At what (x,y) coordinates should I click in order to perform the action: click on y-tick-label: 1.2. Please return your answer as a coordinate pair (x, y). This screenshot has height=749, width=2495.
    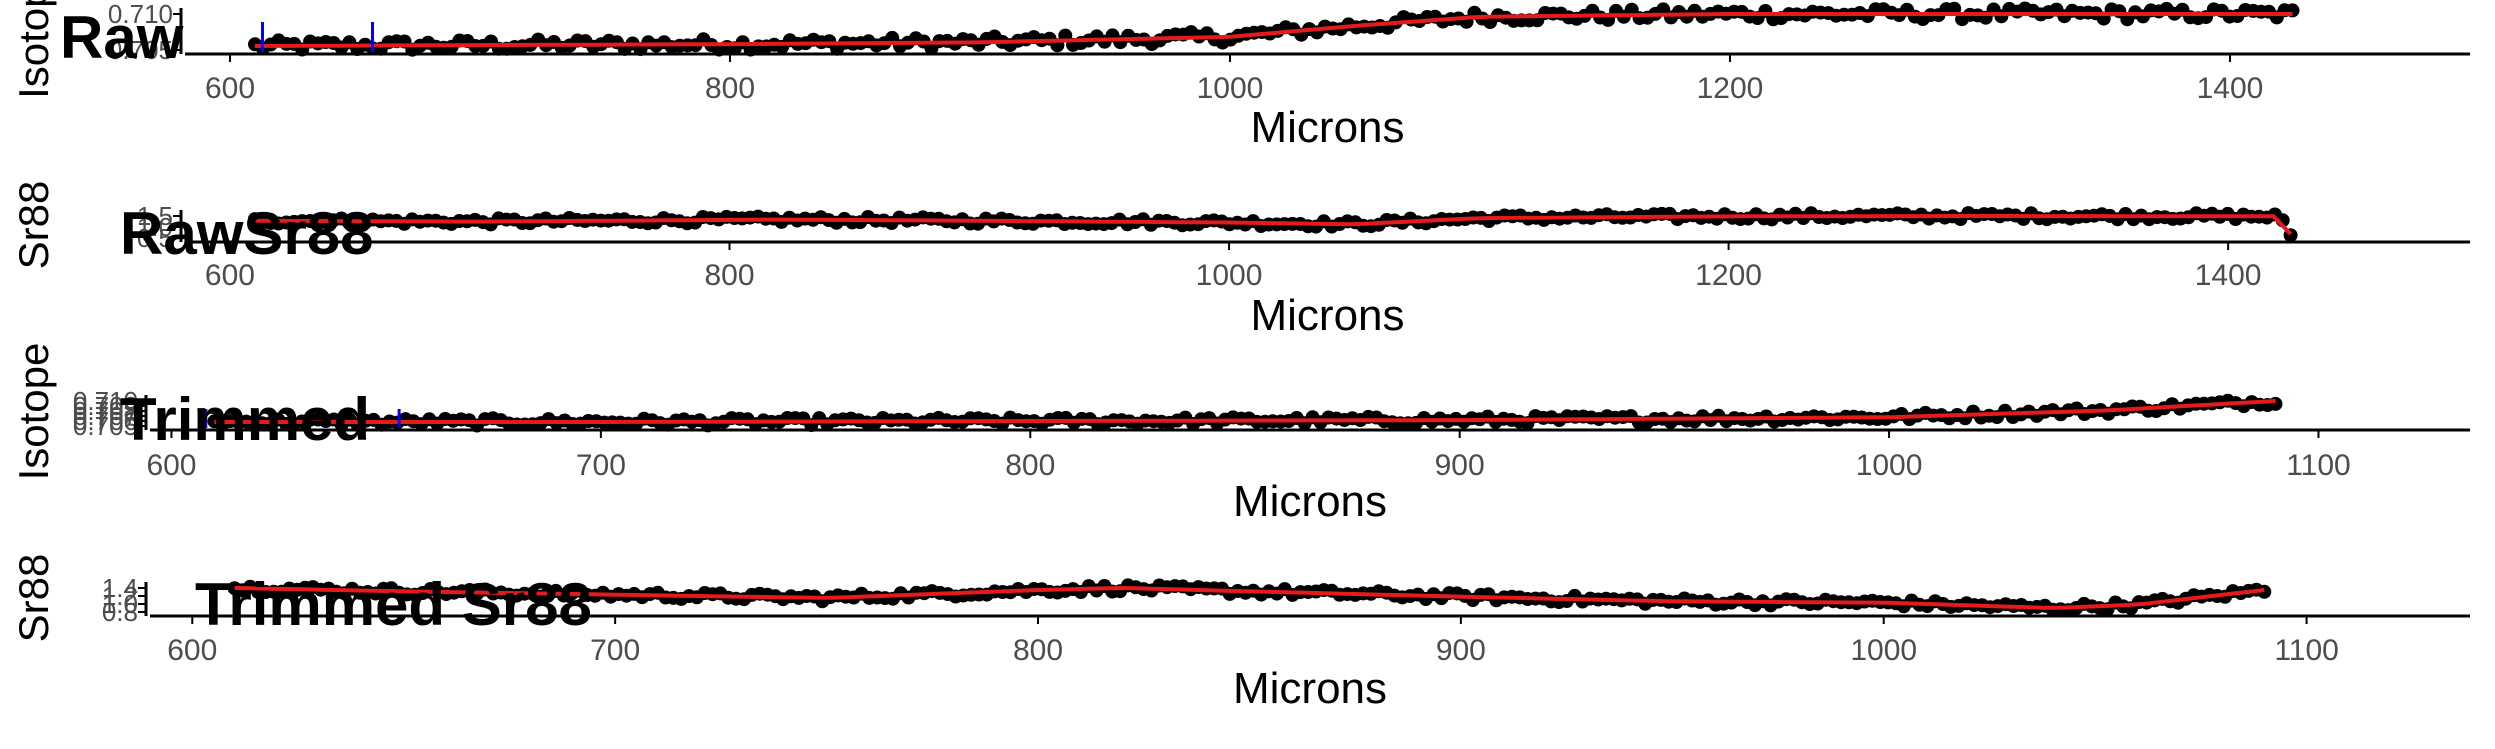
    Looking at the image, I should click on (120, 596).